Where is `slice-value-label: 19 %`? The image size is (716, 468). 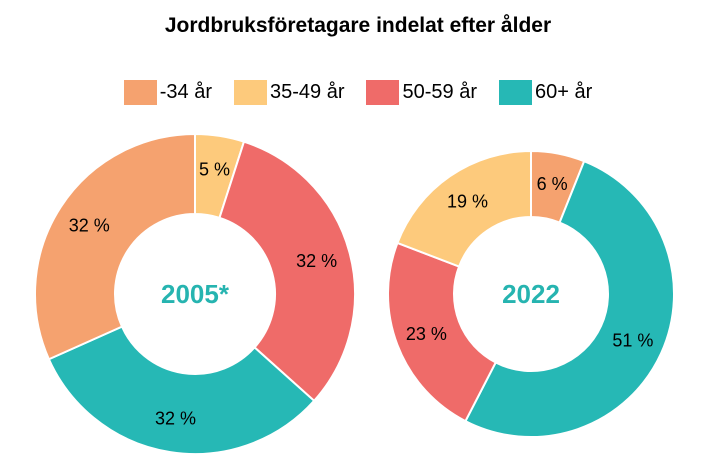
slice-value-label: 19 % is located at coordinates (467, 202).